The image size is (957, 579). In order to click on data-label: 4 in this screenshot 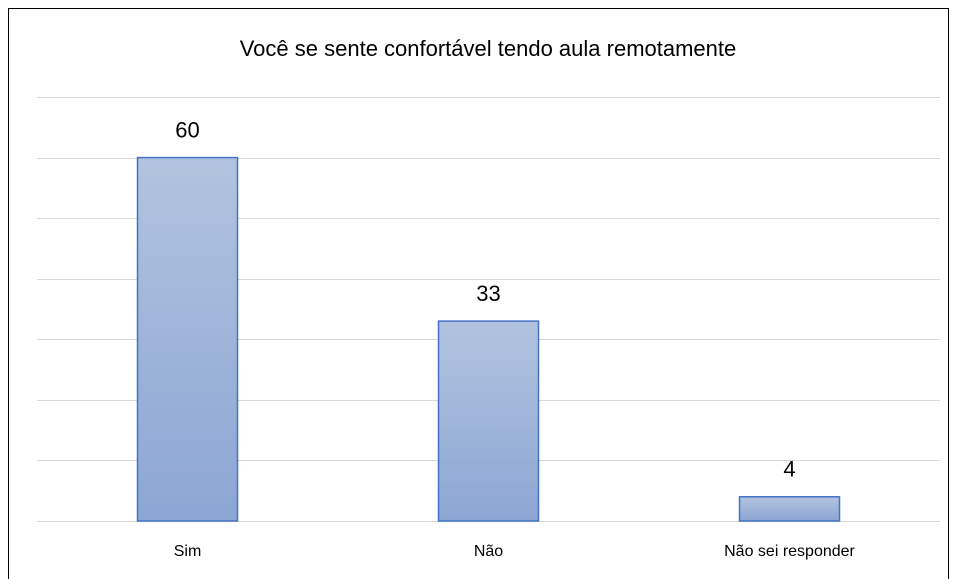, I will do `click(789, 469)`.